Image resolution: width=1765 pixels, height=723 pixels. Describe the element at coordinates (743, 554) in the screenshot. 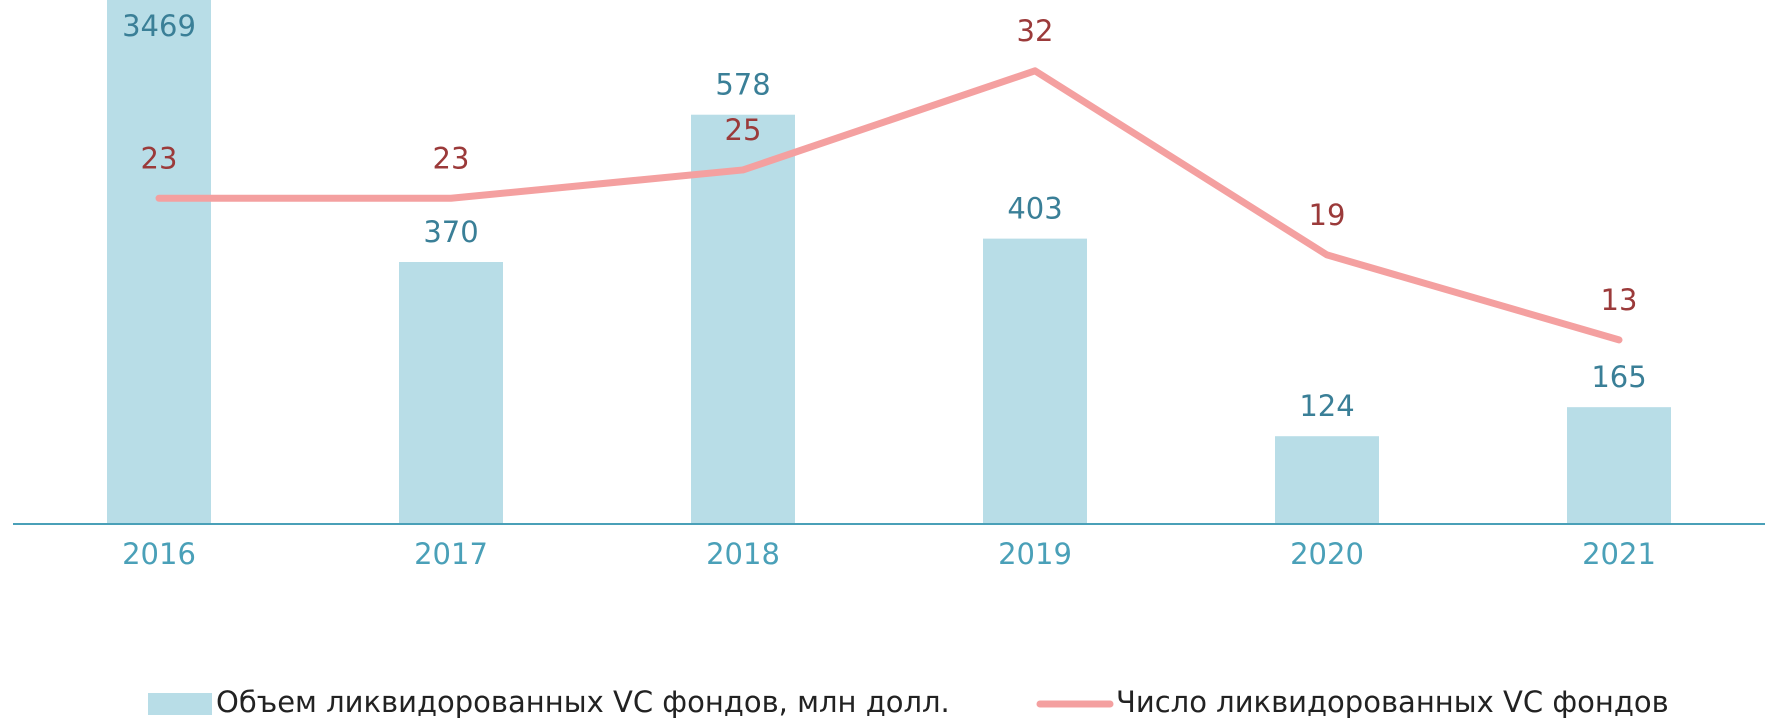

I see `x-tick-label: 2018` at that location.